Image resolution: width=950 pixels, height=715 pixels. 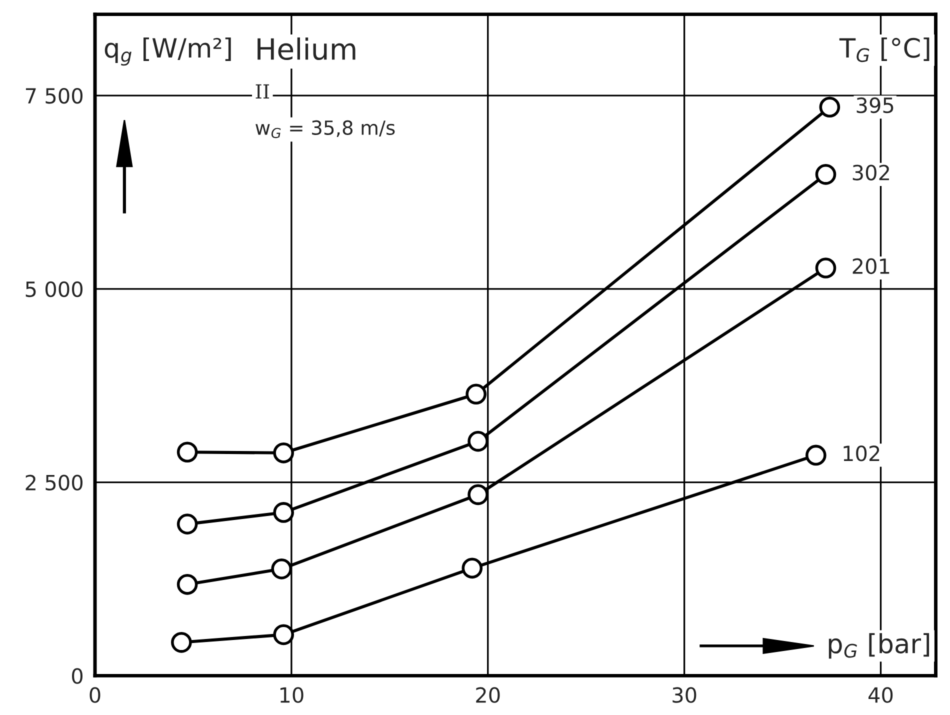 I want to click on y-tick-label: 7 500, so click(x=54, y=96).